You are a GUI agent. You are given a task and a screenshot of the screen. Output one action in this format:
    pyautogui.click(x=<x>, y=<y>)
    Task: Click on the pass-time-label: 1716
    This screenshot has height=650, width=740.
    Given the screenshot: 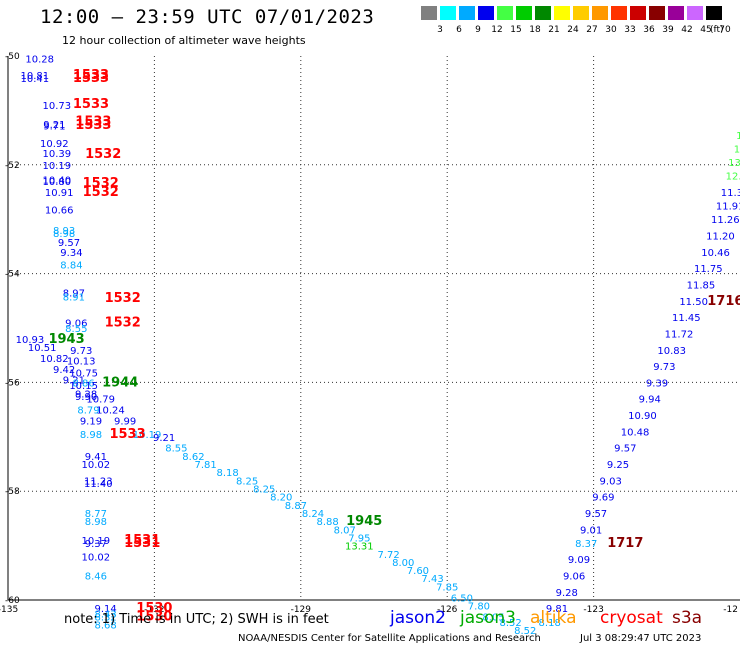 What is the action you would take?
    pyautogui.click(x=723, y=301)
    